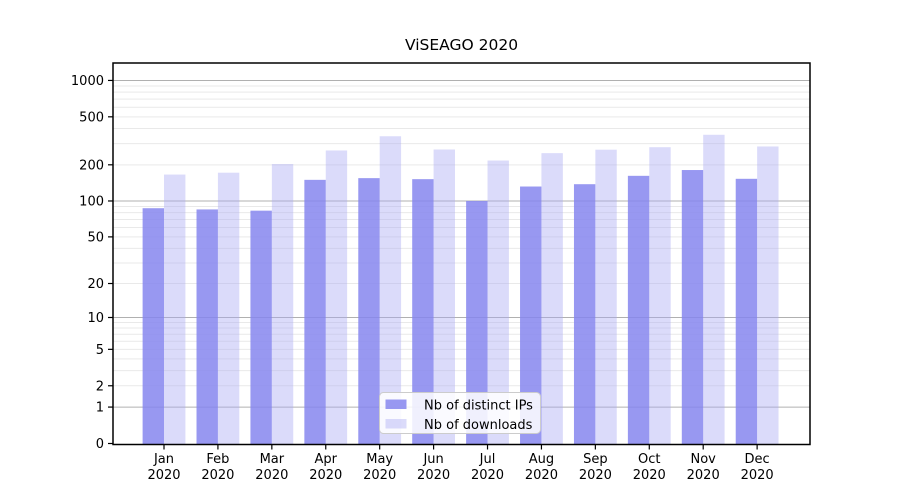 This screenshot has width=900, height=500. What do you see at coordinates (217, 459) in the screenshot?
I see `x-tick-label-month: Feb` at bounding box center [217, 459].